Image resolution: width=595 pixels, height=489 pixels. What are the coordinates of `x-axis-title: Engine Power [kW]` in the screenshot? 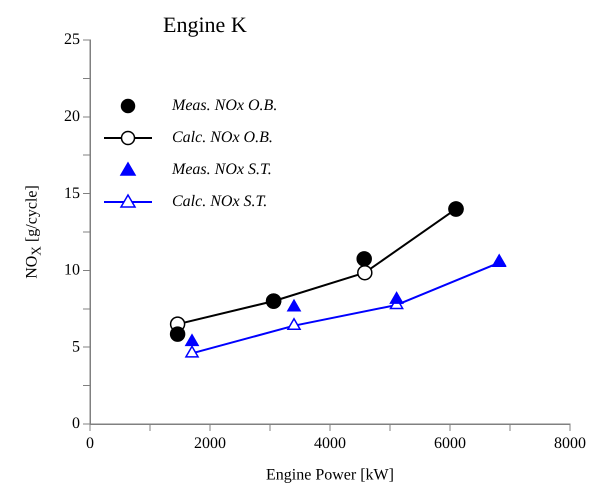 It's located at (330, 475).